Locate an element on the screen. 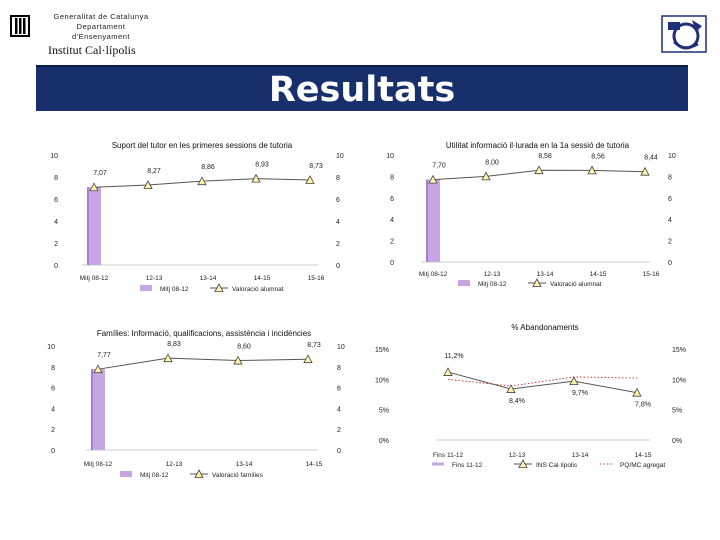  chart-1-data-label: 8,56 is located at coordinates (598, 156).